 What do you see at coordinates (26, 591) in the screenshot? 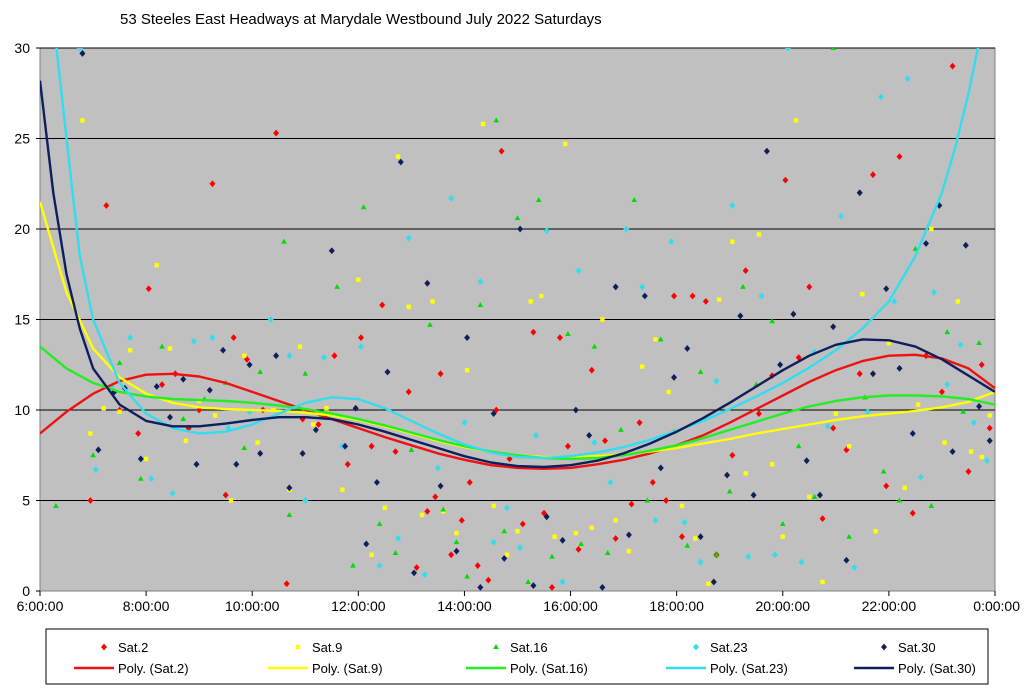
I see `y-tick-label: 0` at bounding box center [26, 591].